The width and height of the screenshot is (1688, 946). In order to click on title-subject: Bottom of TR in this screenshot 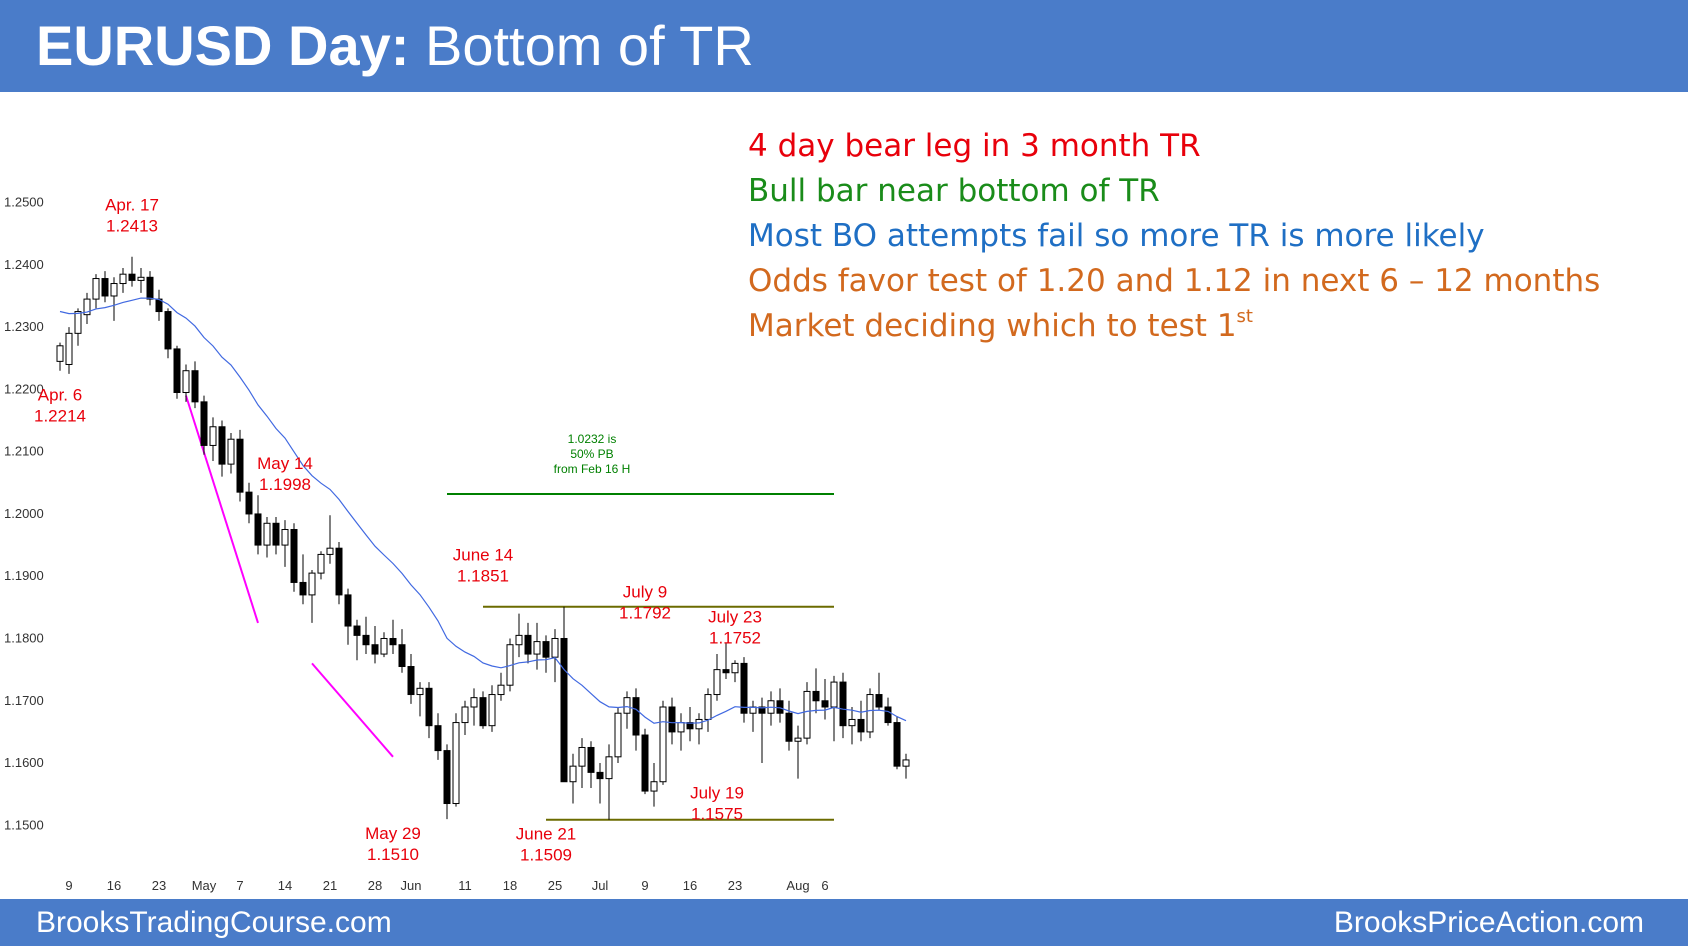, I will do `click(581, 45)`.